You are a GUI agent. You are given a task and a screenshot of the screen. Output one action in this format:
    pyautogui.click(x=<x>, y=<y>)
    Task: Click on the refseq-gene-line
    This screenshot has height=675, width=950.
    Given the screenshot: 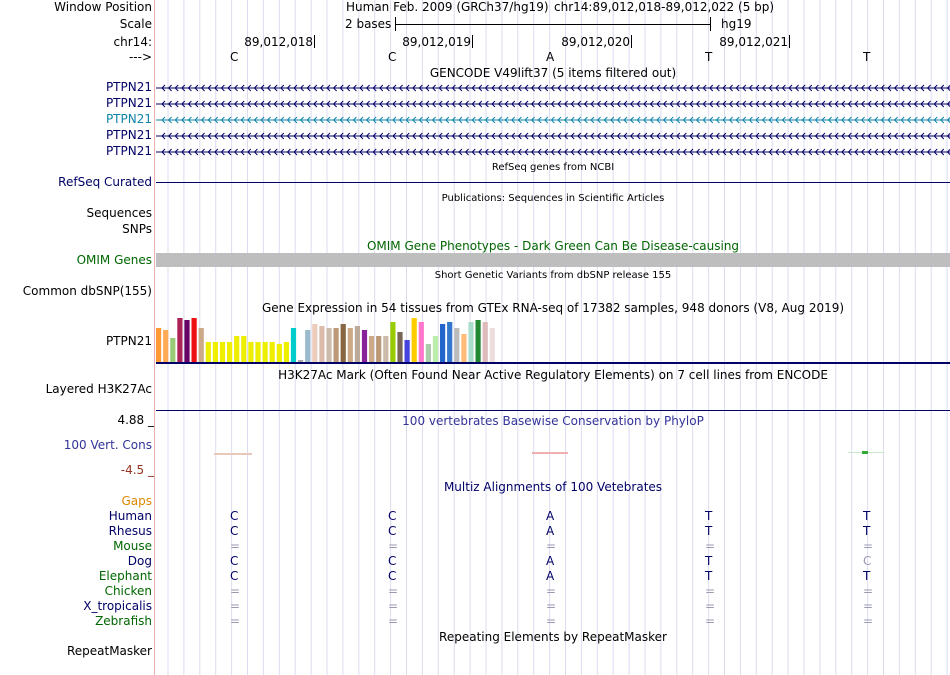 What is the action you would take?
    pyautogui.click(x=553, y=182)
    